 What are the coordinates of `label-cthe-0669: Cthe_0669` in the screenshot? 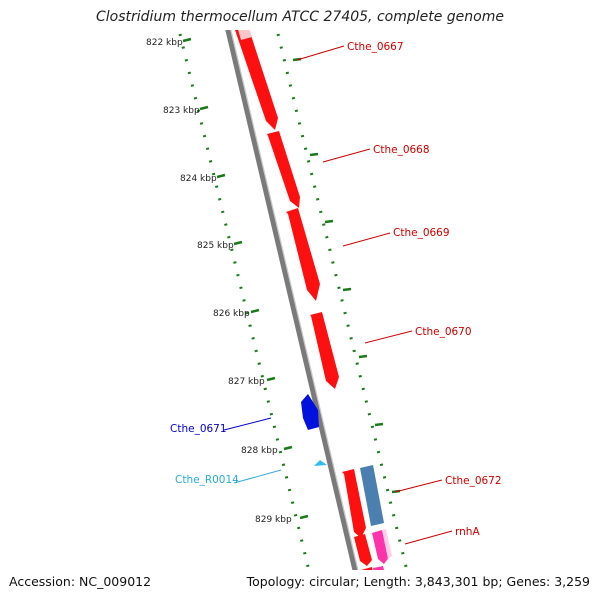 It's located at (421, 233).